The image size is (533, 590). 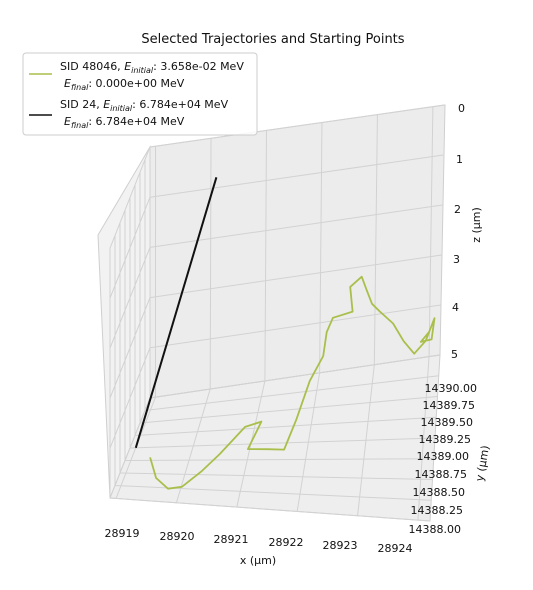 I want to click on x-axis-label: x (µm), so click(x=258, y=560).